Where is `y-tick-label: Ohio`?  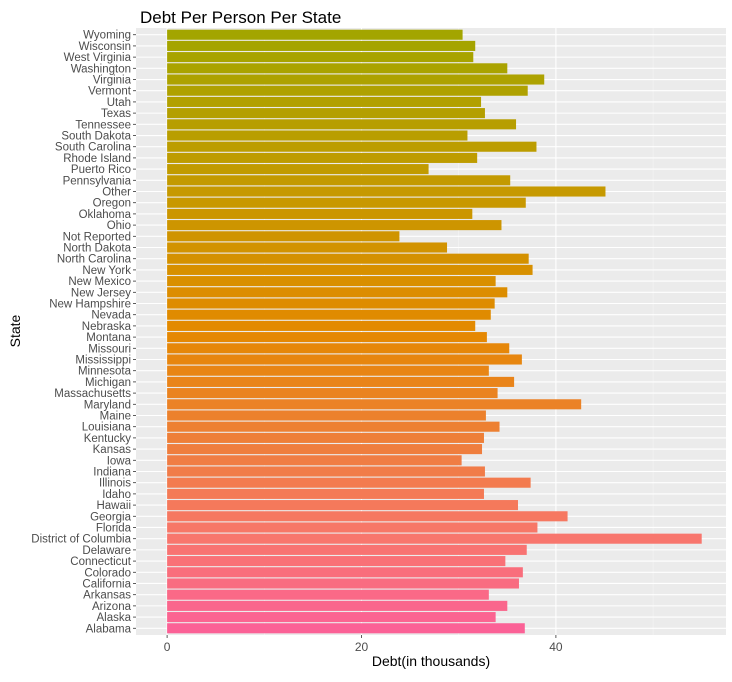
y-tick-label: Ohio is located at coordinates (119, 226).